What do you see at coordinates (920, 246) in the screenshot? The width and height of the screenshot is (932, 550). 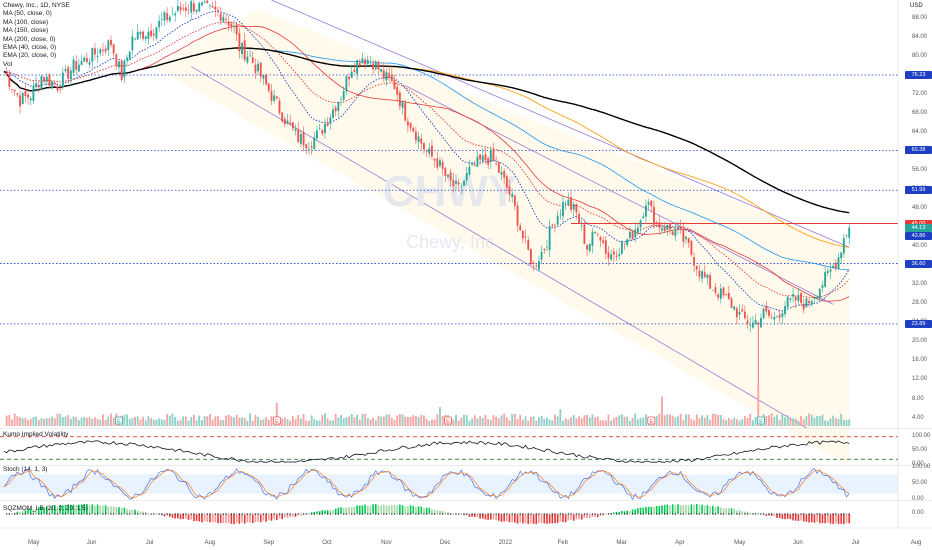 I see `price-tick-label: 40.00` at bounding box center [920, 246].